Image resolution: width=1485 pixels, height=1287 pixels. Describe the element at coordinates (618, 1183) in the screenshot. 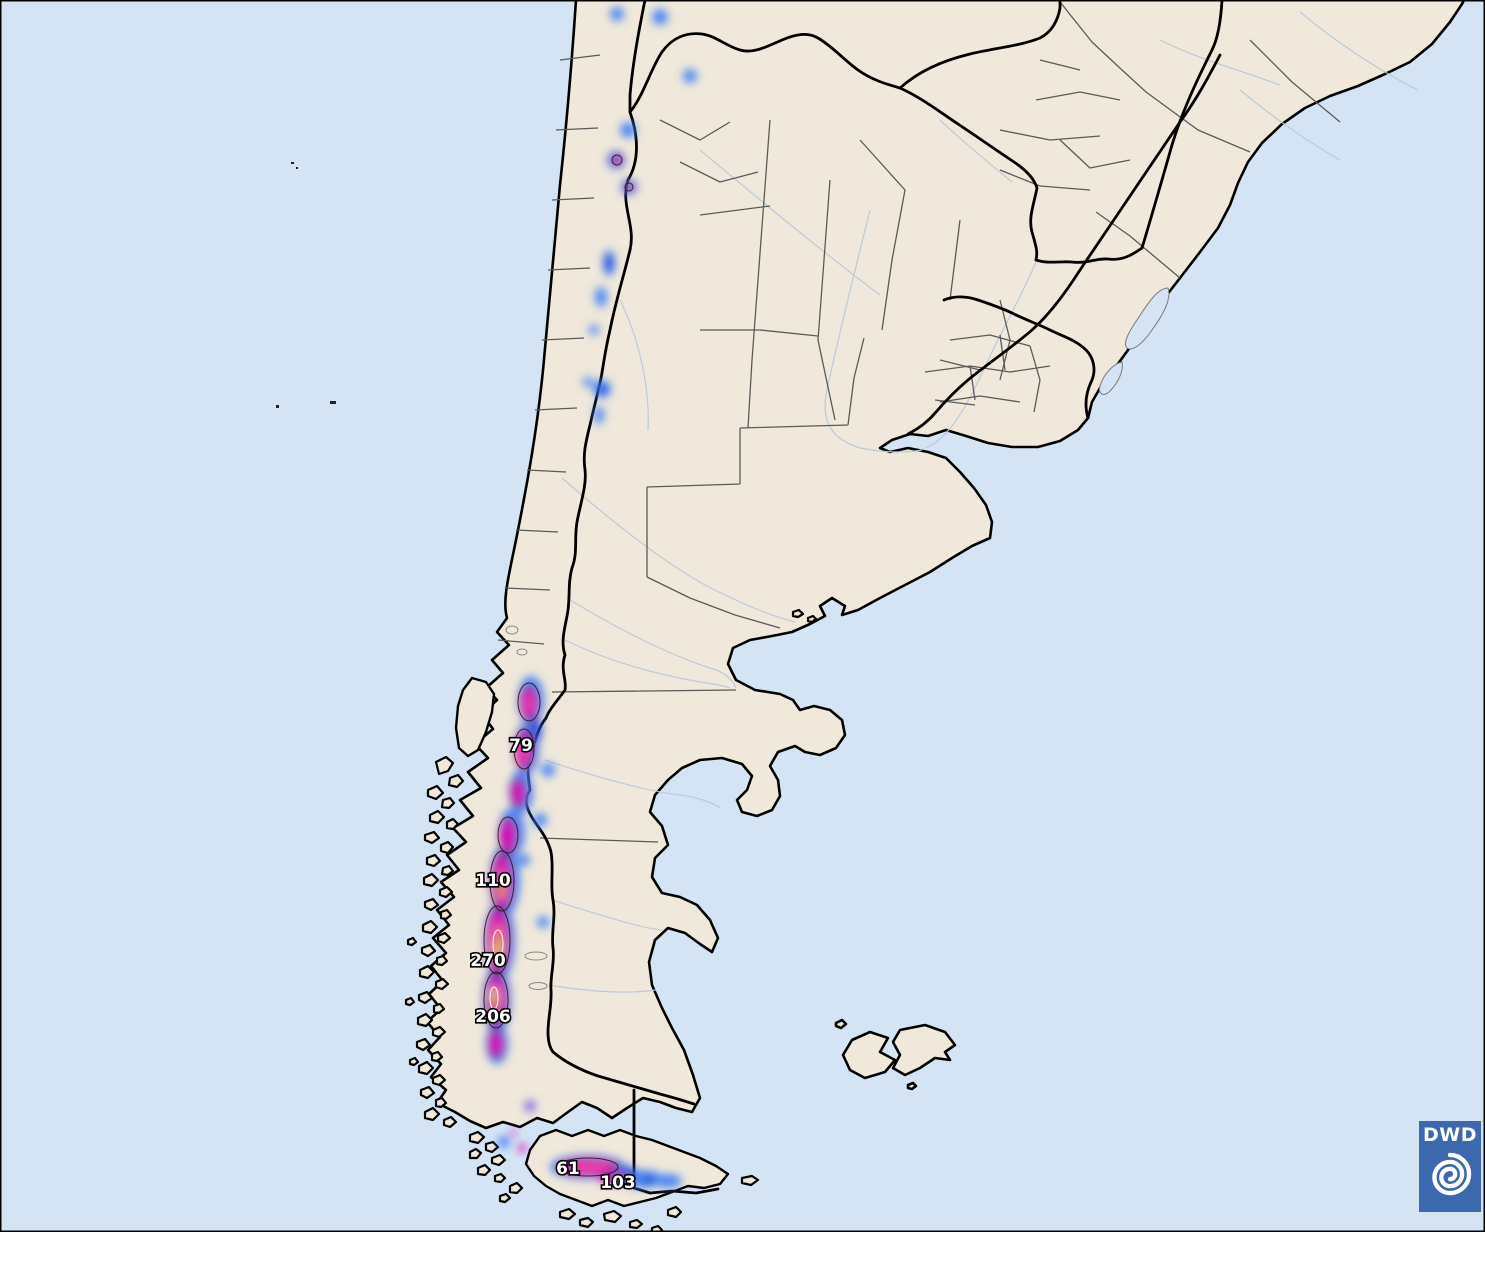

I see `contour-label: 103` at that location.